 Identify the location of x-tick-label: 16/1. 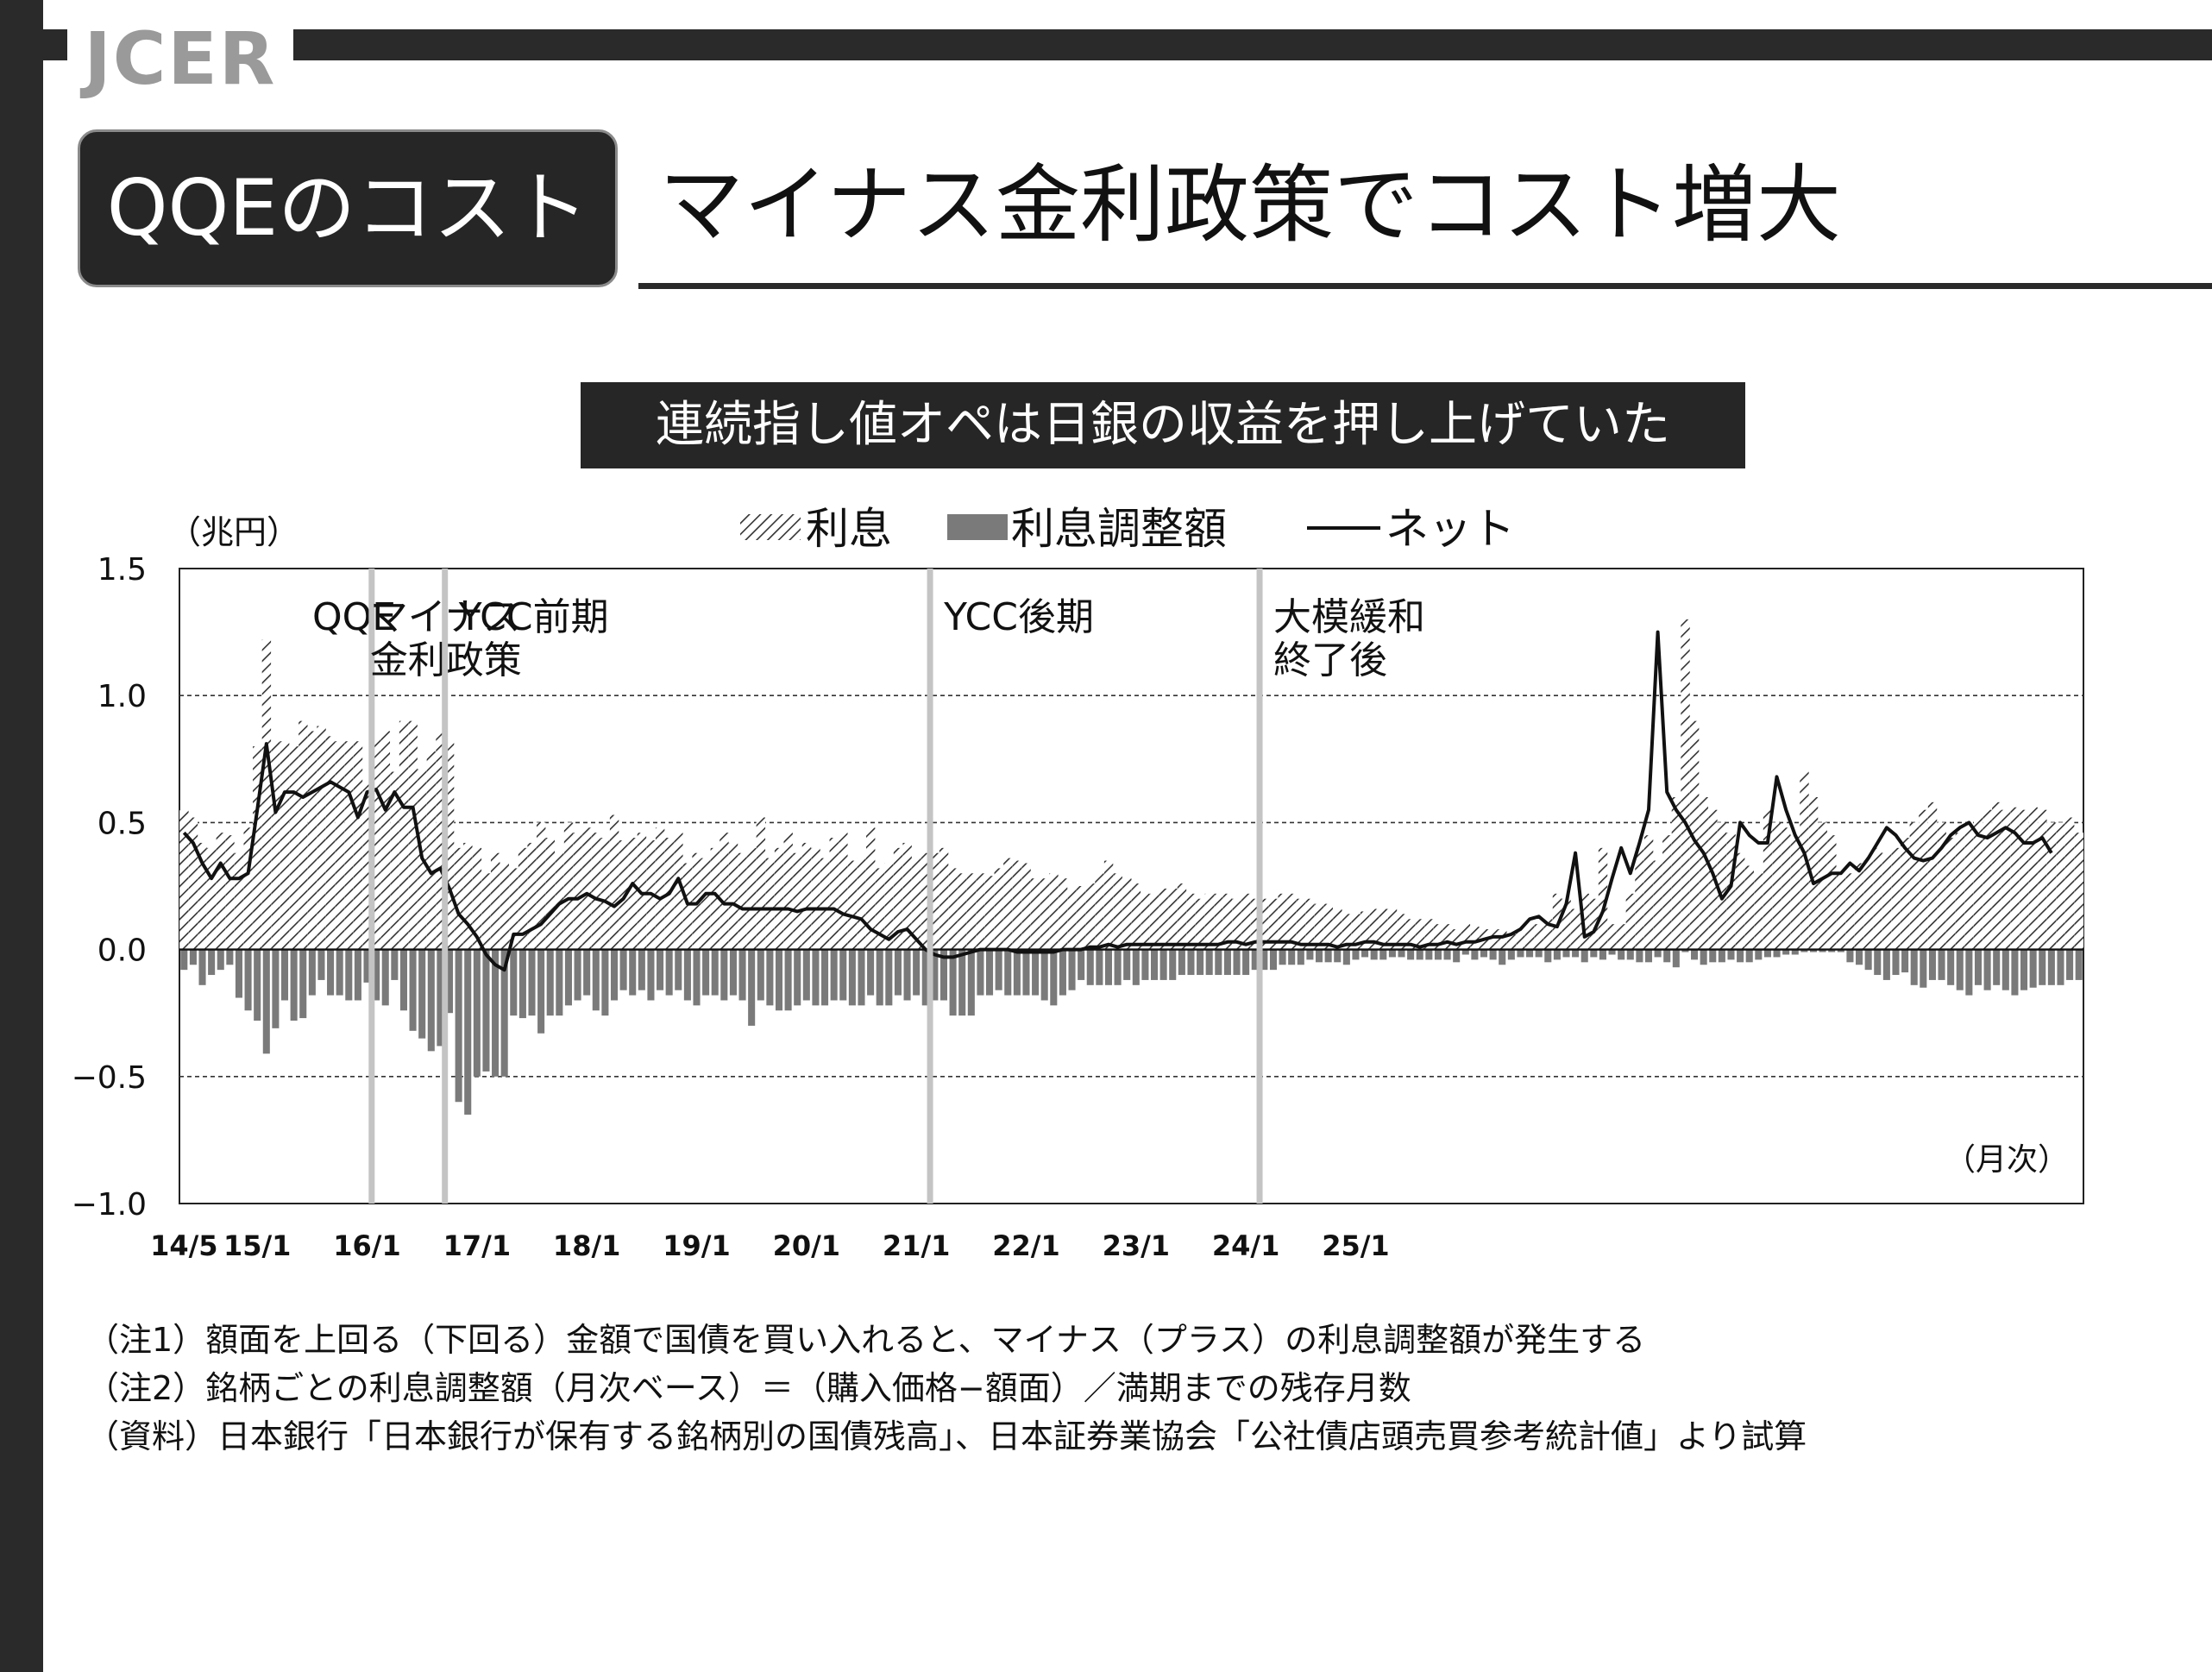
(367, 1246).